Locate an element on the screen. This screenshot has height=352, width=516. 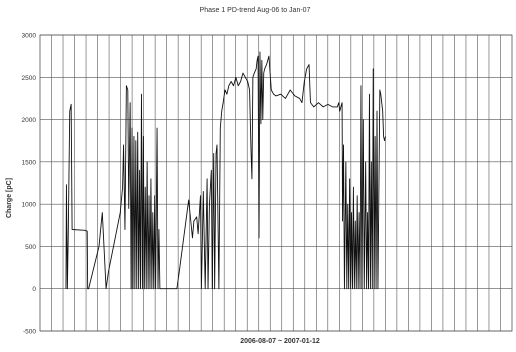
y-tick-label: 500 is located at coordinates (30, 247).